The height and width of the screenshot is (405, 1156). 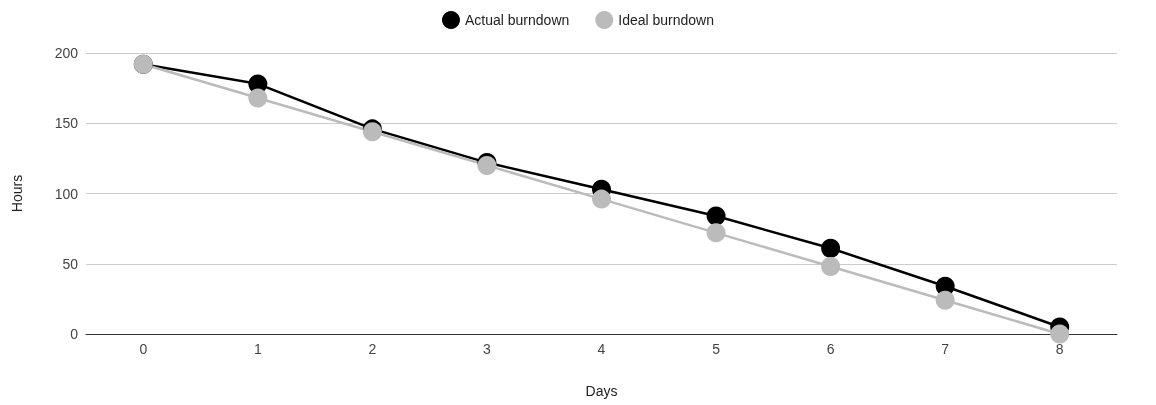 I want to click on y-tick-label: 0, so click(x=74, y=334).